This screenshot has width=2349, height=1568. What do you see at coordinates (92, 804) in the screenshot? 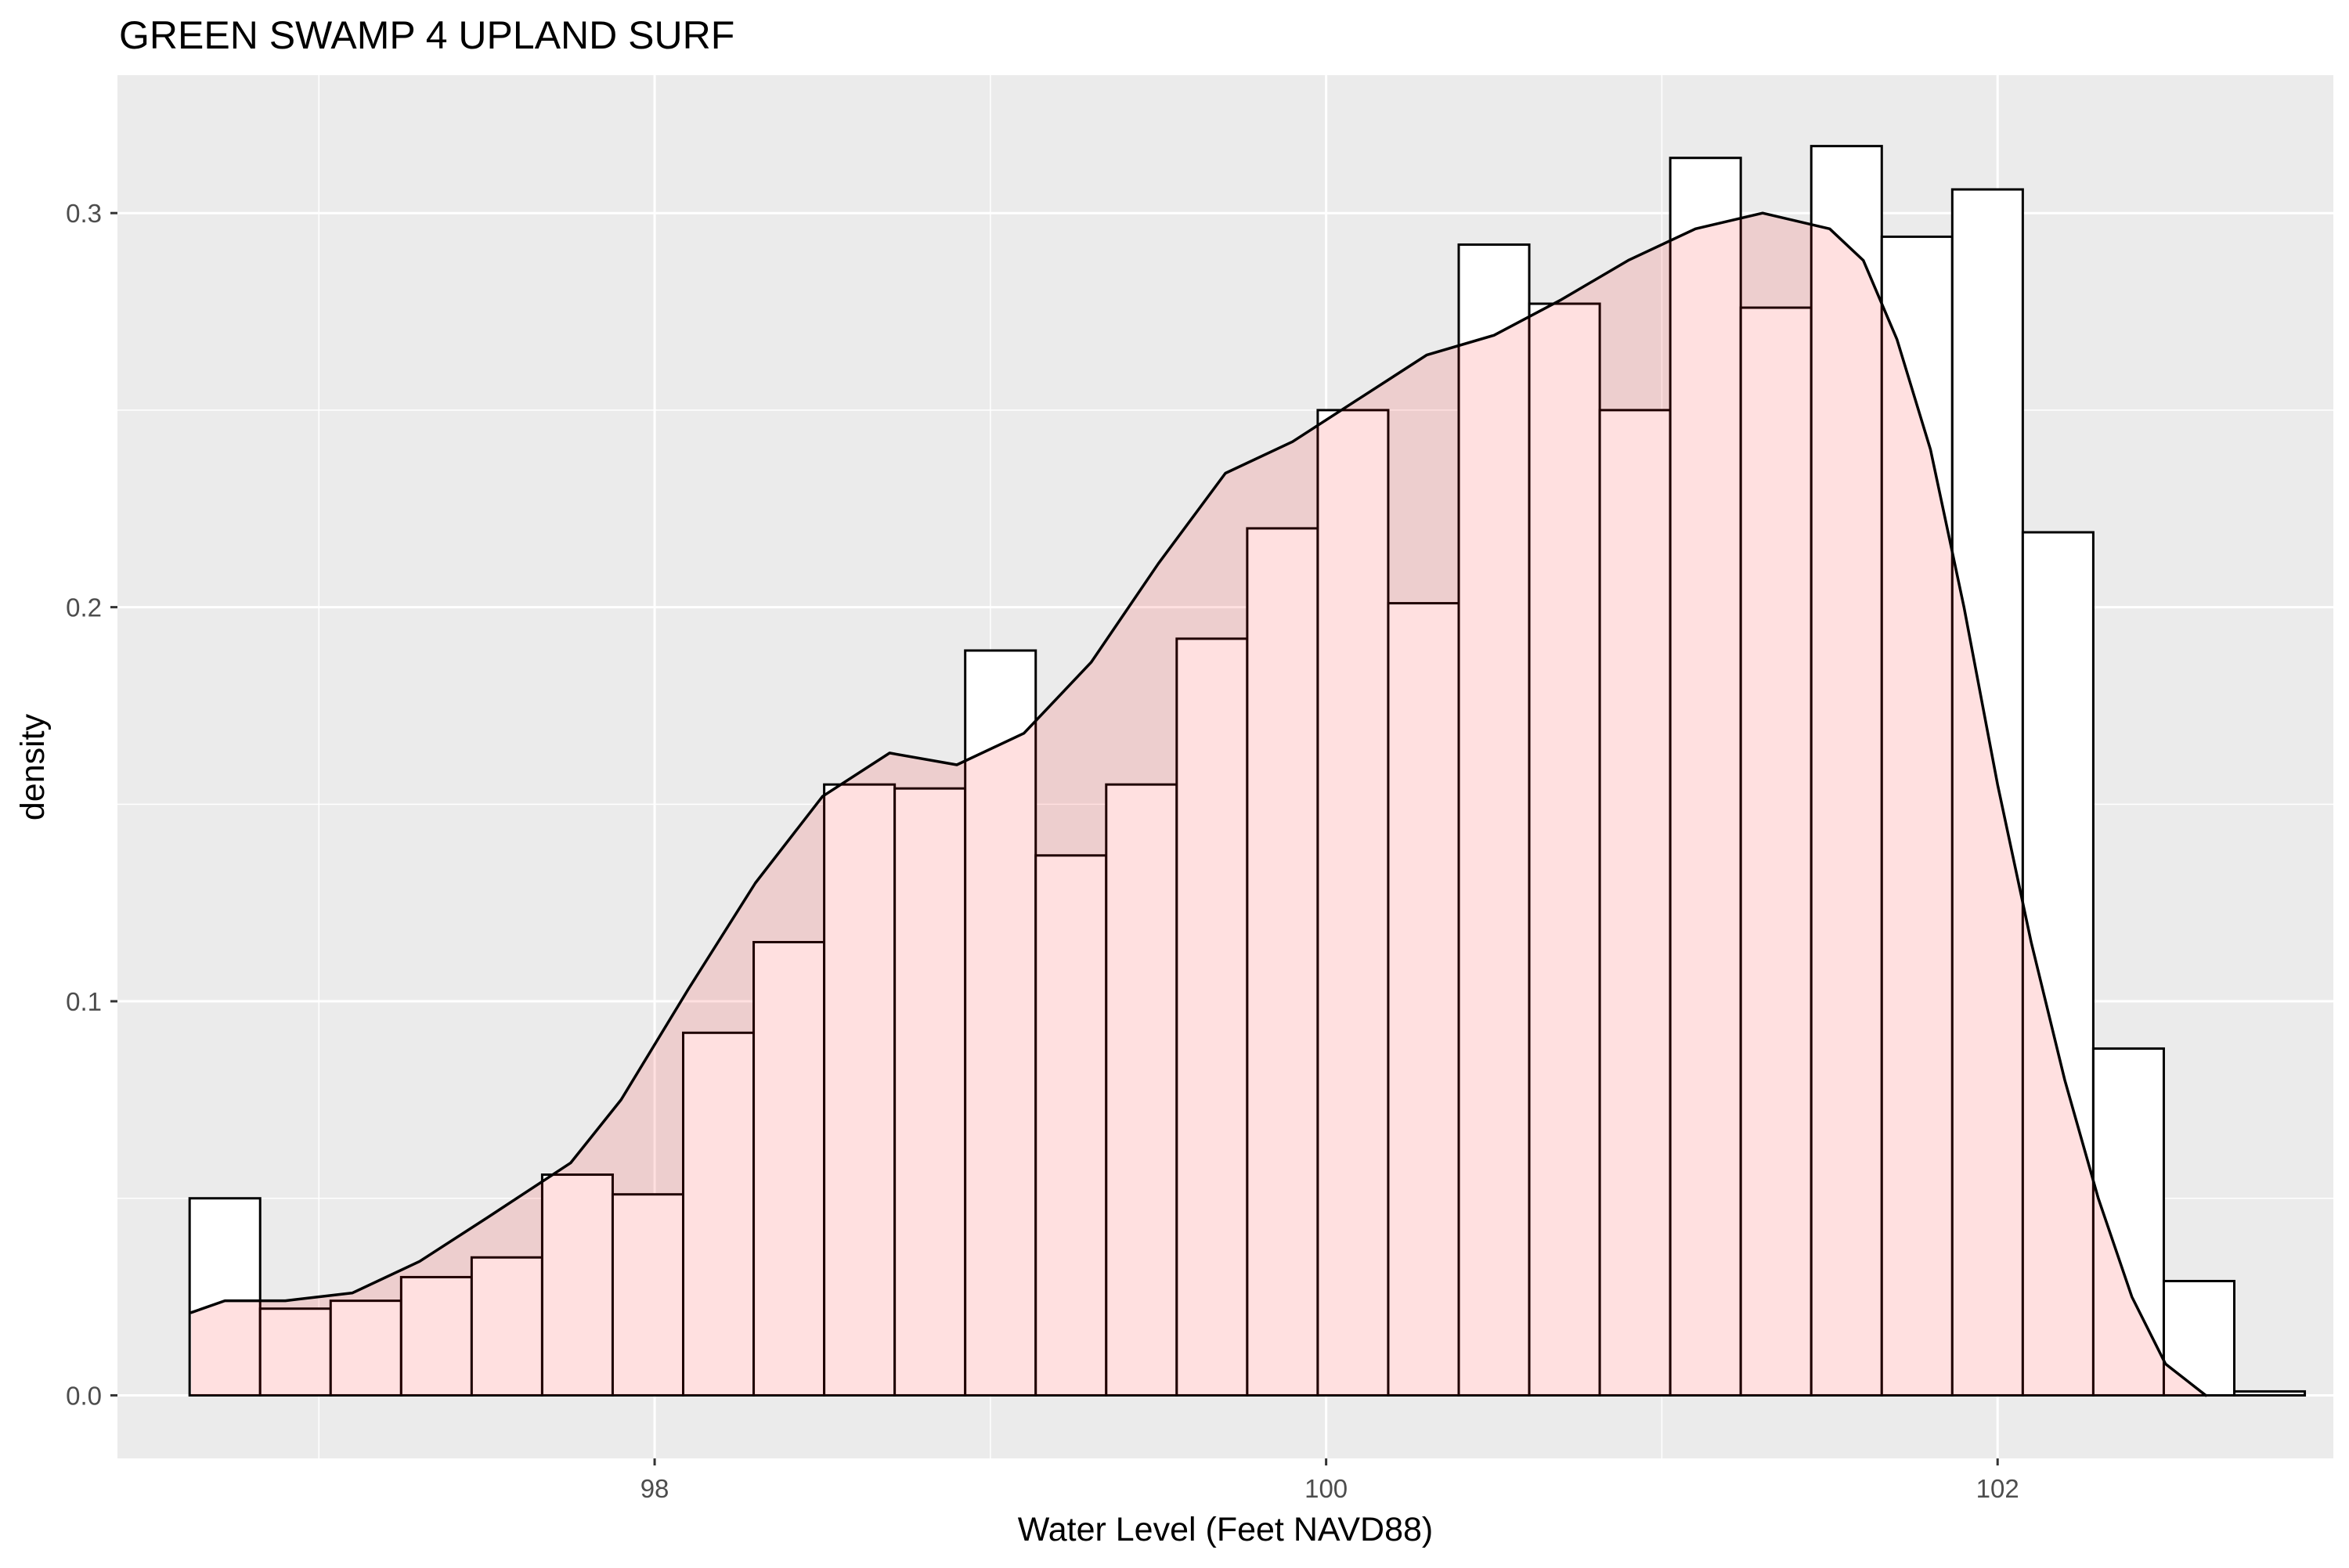
I see `y-axis: 0.0 0.1 0.2 0.3` at bounding box center [92, 804].